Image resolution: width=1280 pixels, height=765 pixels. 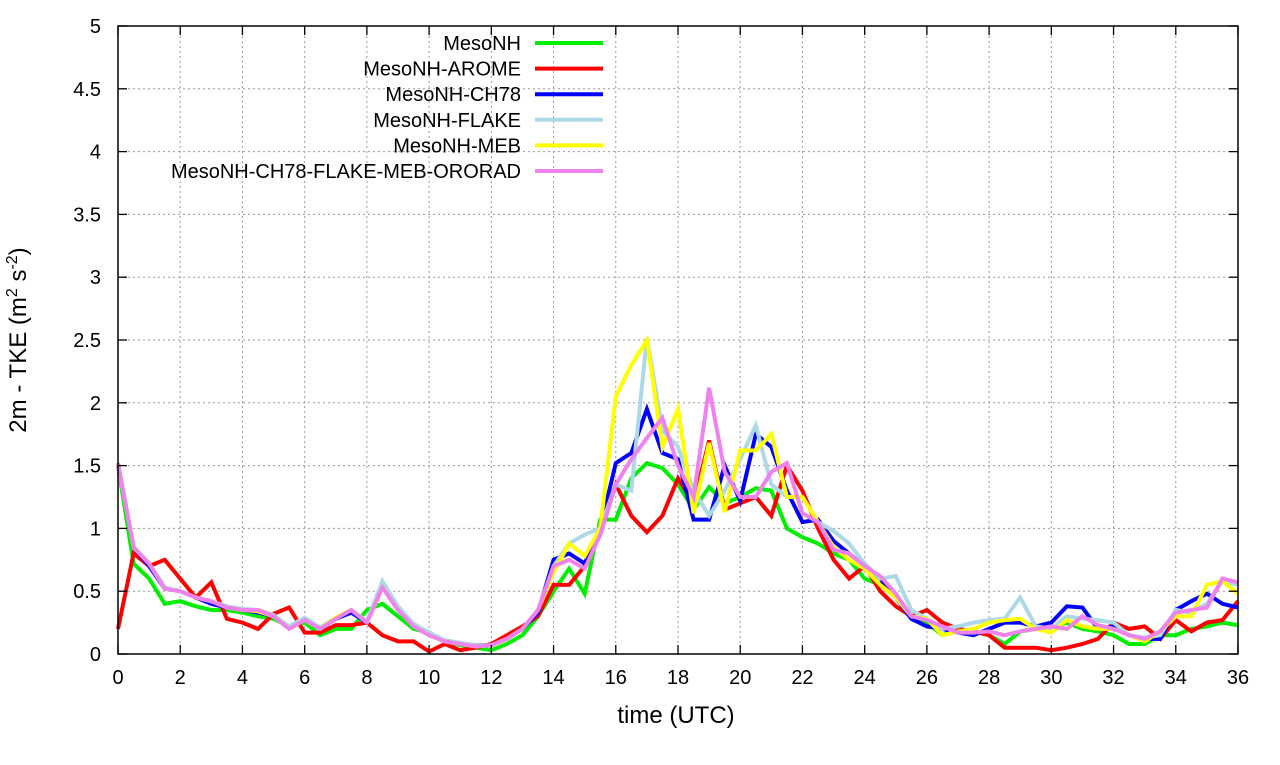 What do you see at coordinates (927, 678) in the screenshot?
I see `x-tick-label: 26` at bounding box center [927, 678].